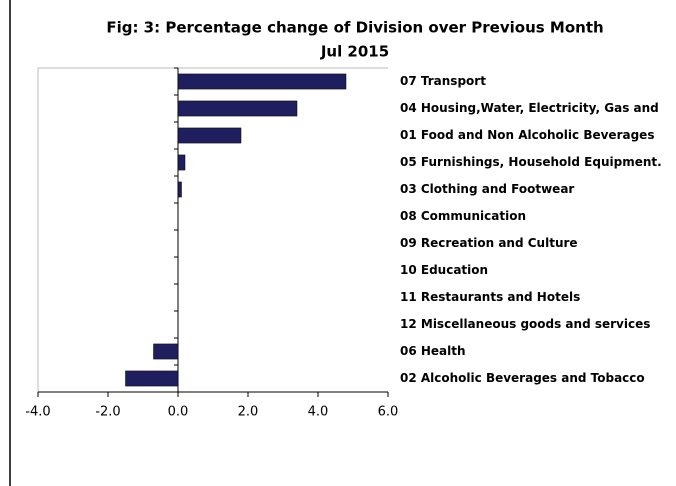 This screenshot has width=676, height=486. What do you see at coordinates (527, 135) in the screenshot?
I see `category-label: 01 Food and Non Alcoholic Beverages` at bounding box center [527, 135].